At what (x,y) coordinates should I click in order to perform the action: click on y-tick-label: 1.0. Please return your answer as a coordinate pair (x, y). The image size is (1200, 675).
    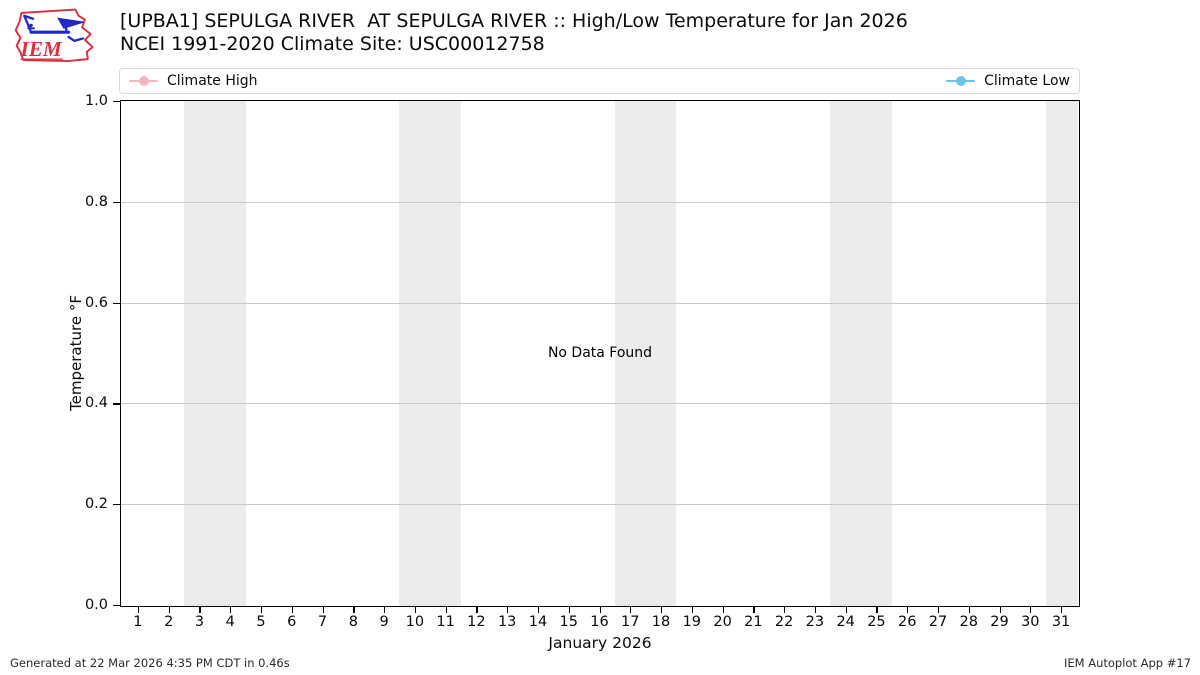
    Looking at the image, I should click on (96, 101).